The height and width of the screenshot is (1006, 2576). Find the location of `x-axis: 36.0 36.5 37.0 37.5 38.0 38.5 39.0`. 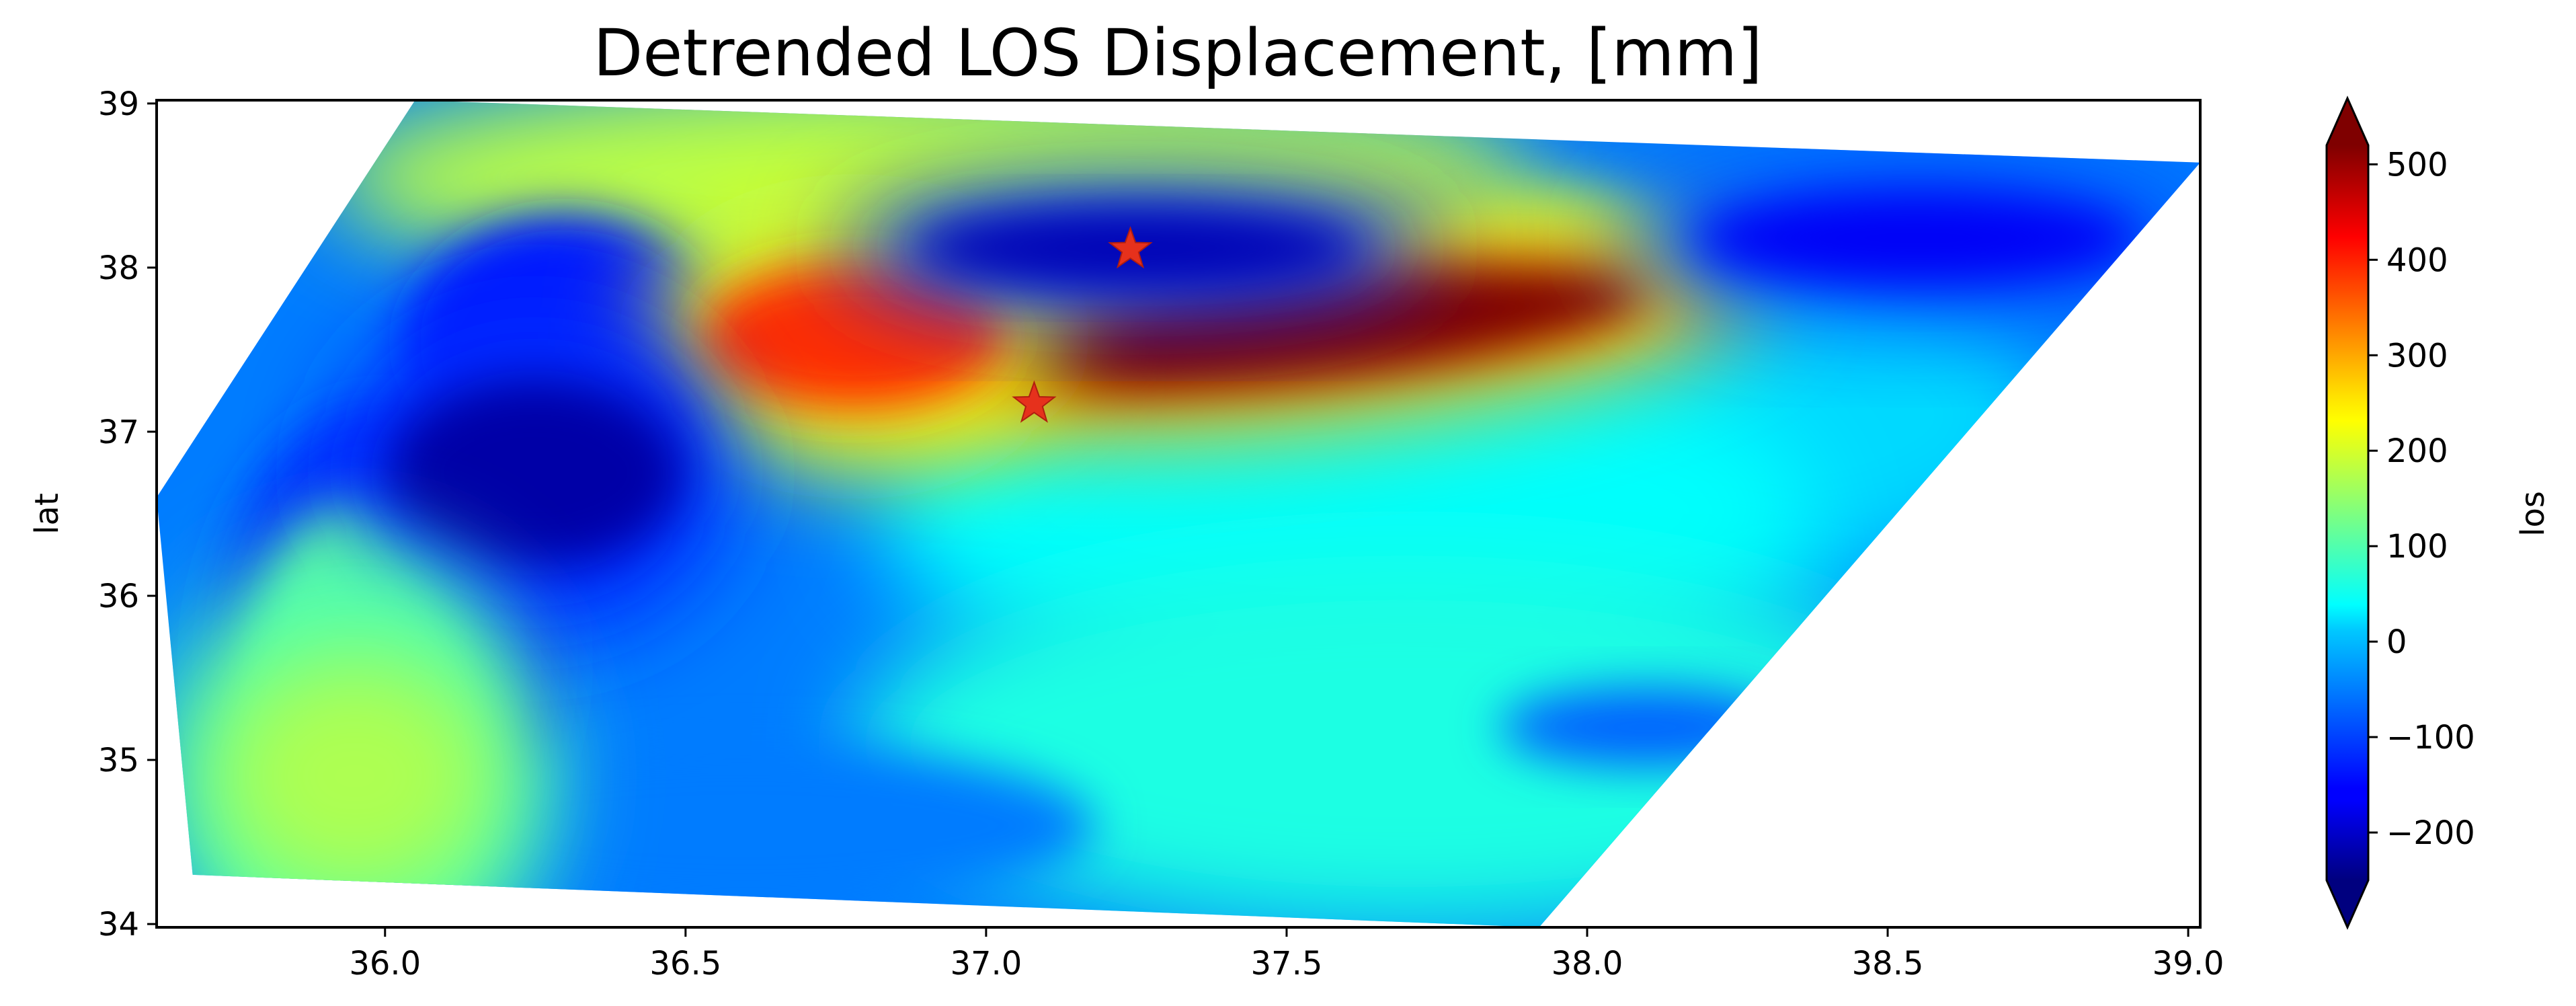

x-axis: 36.0 36.5 37.0 37.5 38.0 38.5 39.0 is located at coordinates (1286, 954).